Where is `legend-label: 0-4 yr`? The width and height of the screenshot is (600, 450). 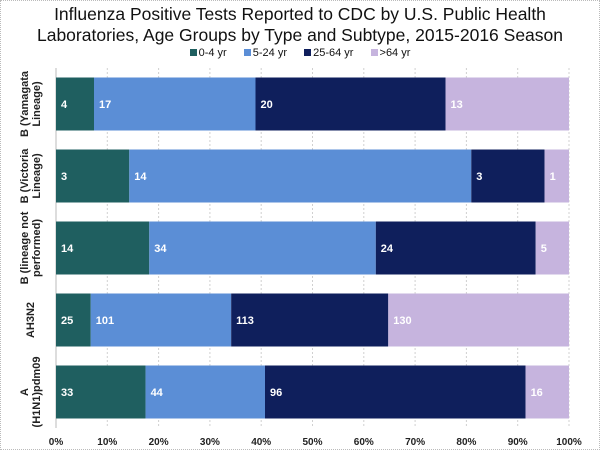
legend-label: 0-4 yr is located at coordinates (212, 53).